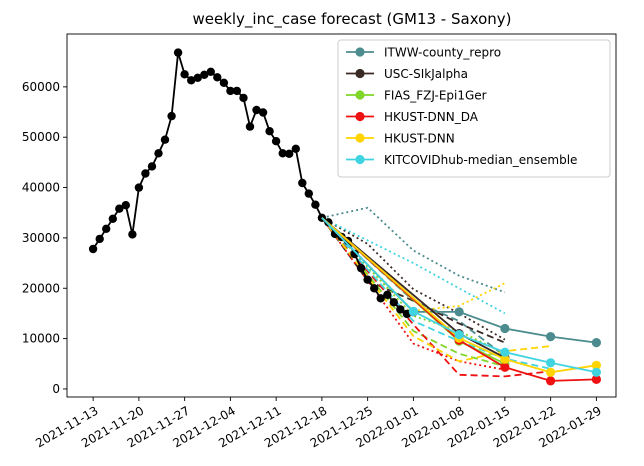  I want to click on y-tick-label: 40000, so click(41, 188).